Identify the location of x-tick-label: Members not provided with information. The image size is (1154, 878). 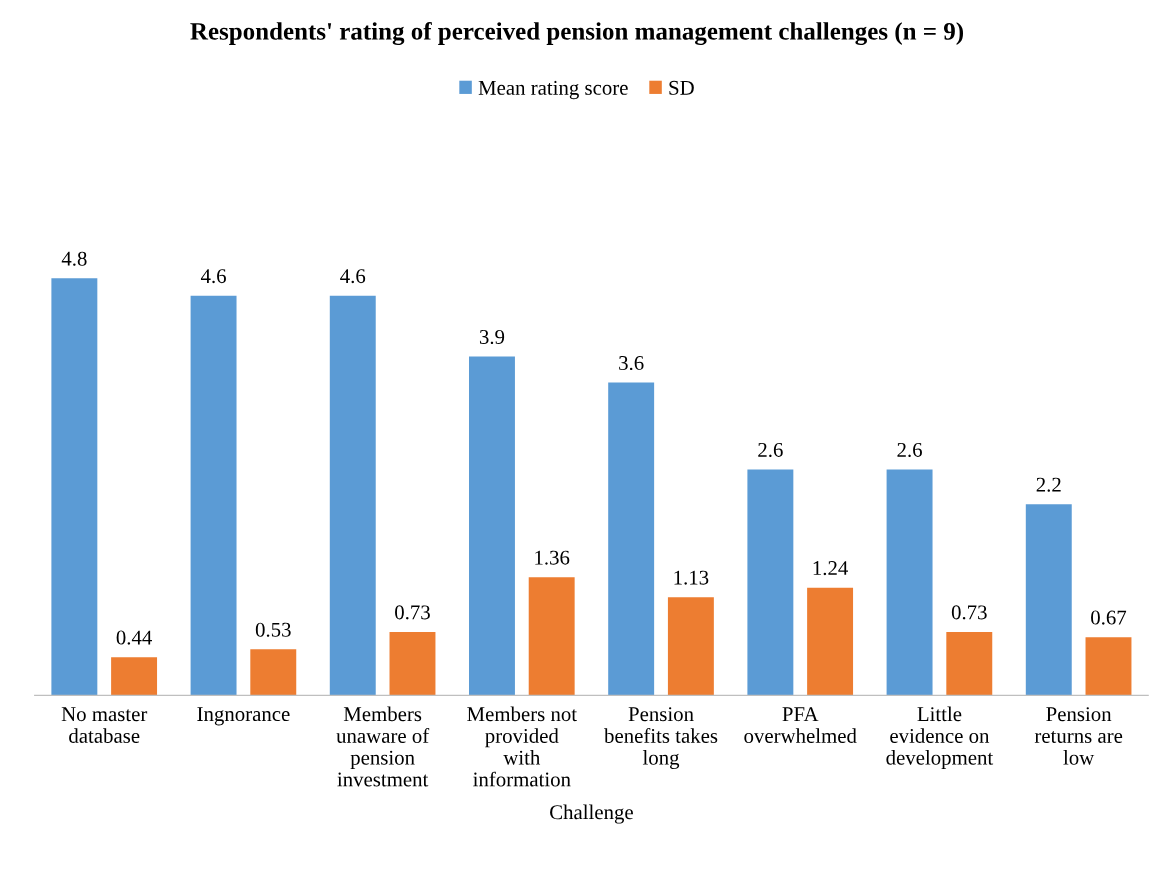
(522, 746).